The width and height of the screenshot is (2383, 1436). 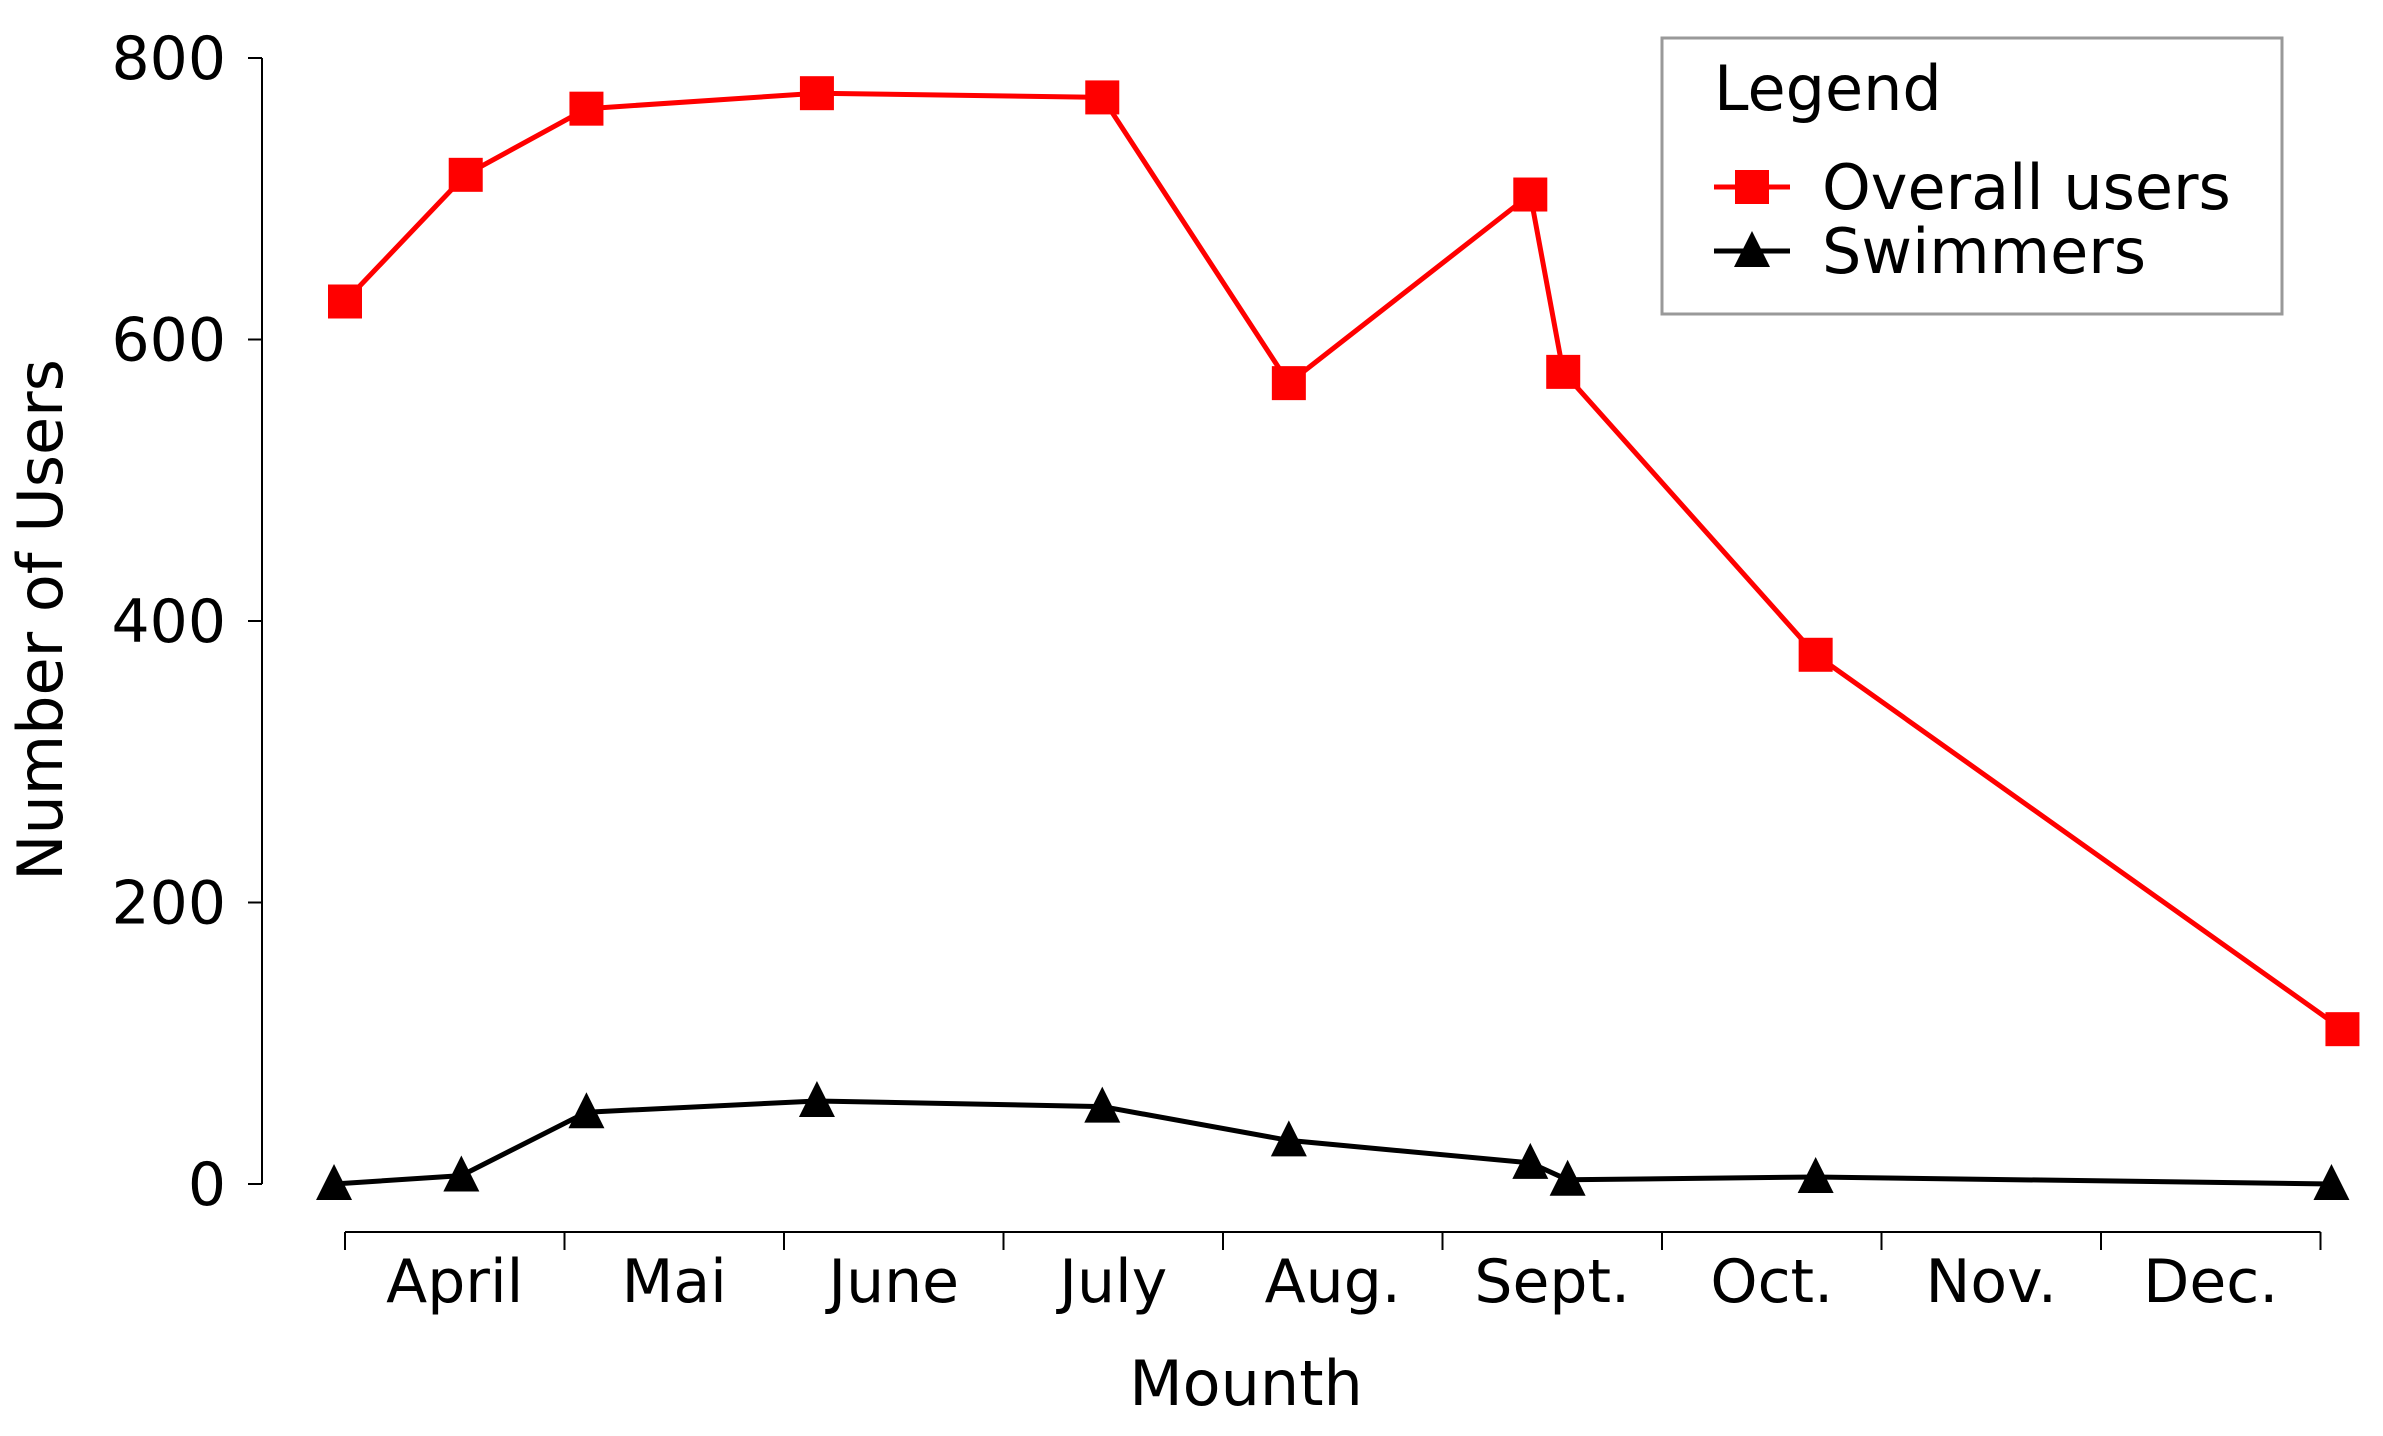 What do you see at coordinates (454, 1282) in the screenshot?
I see `x-tick-label: April` at bounding box center [454, 1282].